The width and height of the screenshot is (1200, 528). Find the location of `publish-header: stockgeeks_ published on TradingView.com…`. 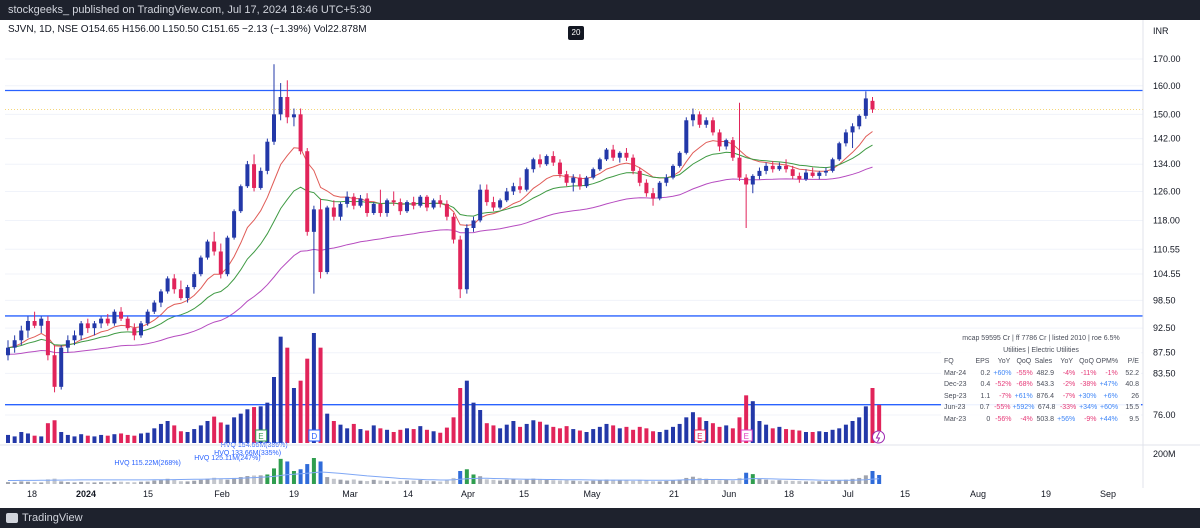

publish-header: stockgeeks_ published on TradingView.com… is located at coordinates (600, 10).